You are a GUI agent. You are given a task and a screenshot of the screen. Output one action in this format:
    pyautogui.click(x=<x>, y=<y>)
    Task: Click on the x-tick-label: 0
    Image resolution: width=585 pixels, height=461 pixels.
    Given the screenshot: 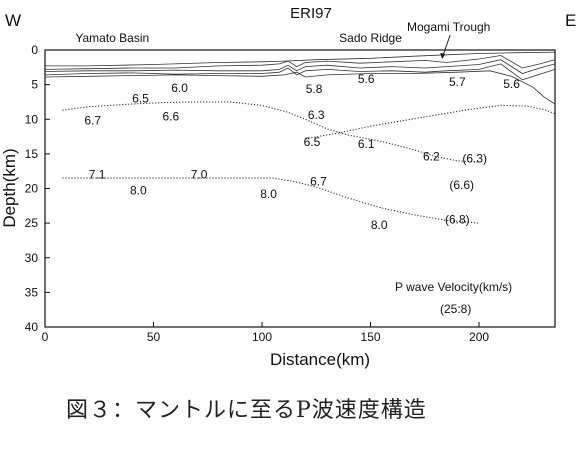 What is the action you would take?
    pyautogui.click(x=45, y=337)
    